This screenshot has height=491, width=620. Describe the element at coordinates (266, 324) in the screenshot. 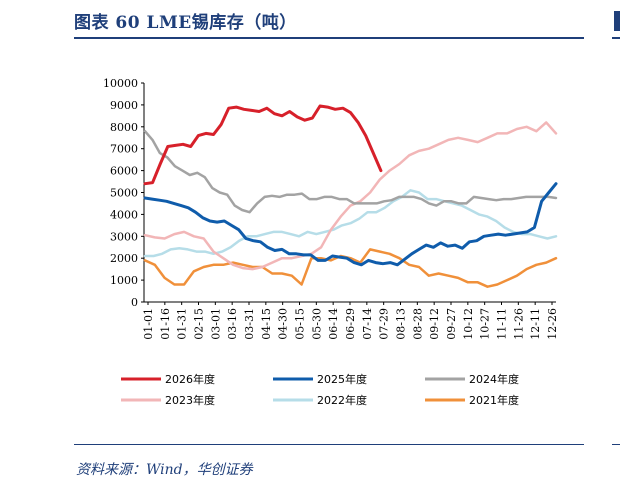

I see `x-tick-label: 04-15` at that location.